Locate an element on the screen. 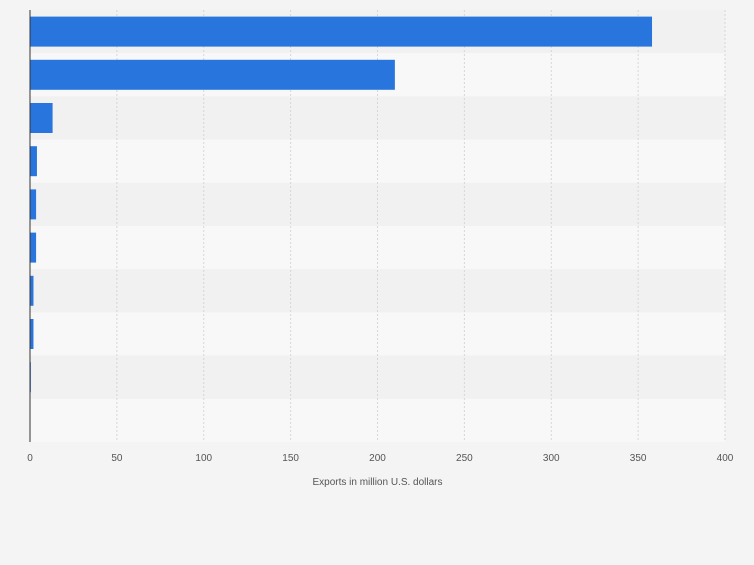 Image resolution: width=754 pixels, height=565 pixels. x-axis-title: Exports in million U.S. dollars is located at coordinates (377, 482).